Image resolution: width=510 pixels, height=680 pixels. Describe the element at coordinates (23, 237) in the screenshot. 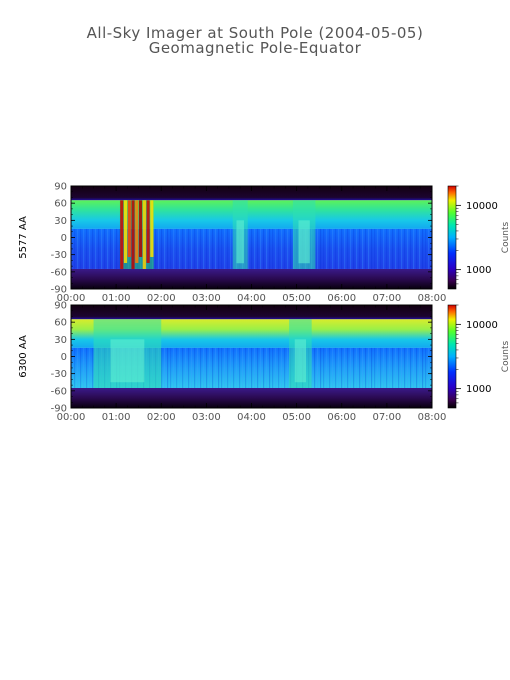

I see `y-axis-title: 5577 AA` at that location.